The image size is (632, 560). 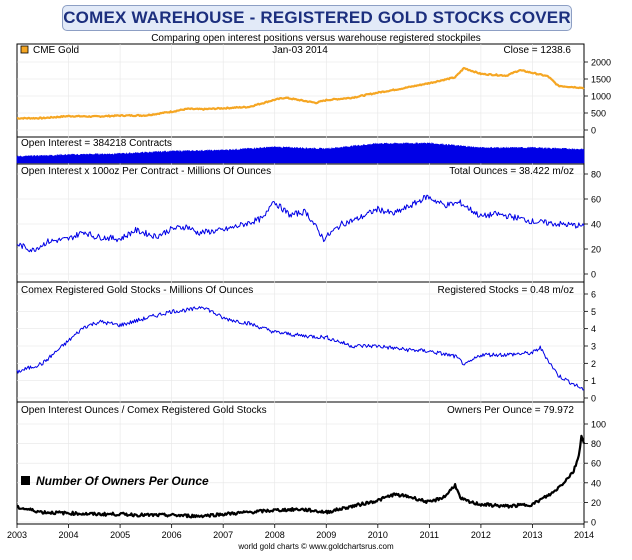 What do you see at coordinates (223, 535) in the screenshot?
I see `x-tick-label: 2007` at bounding box center [223, 535].